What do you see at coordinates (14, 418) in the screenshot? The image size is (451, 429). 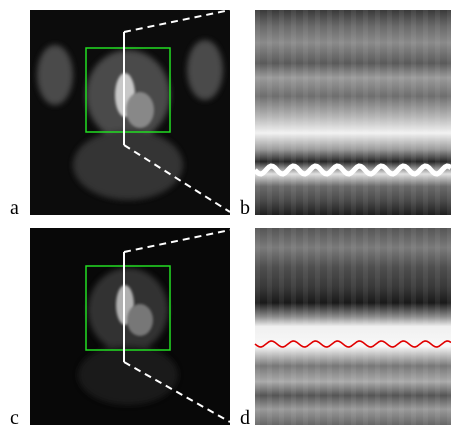 I see `panel-label: c` at bounding box center [14, 418].